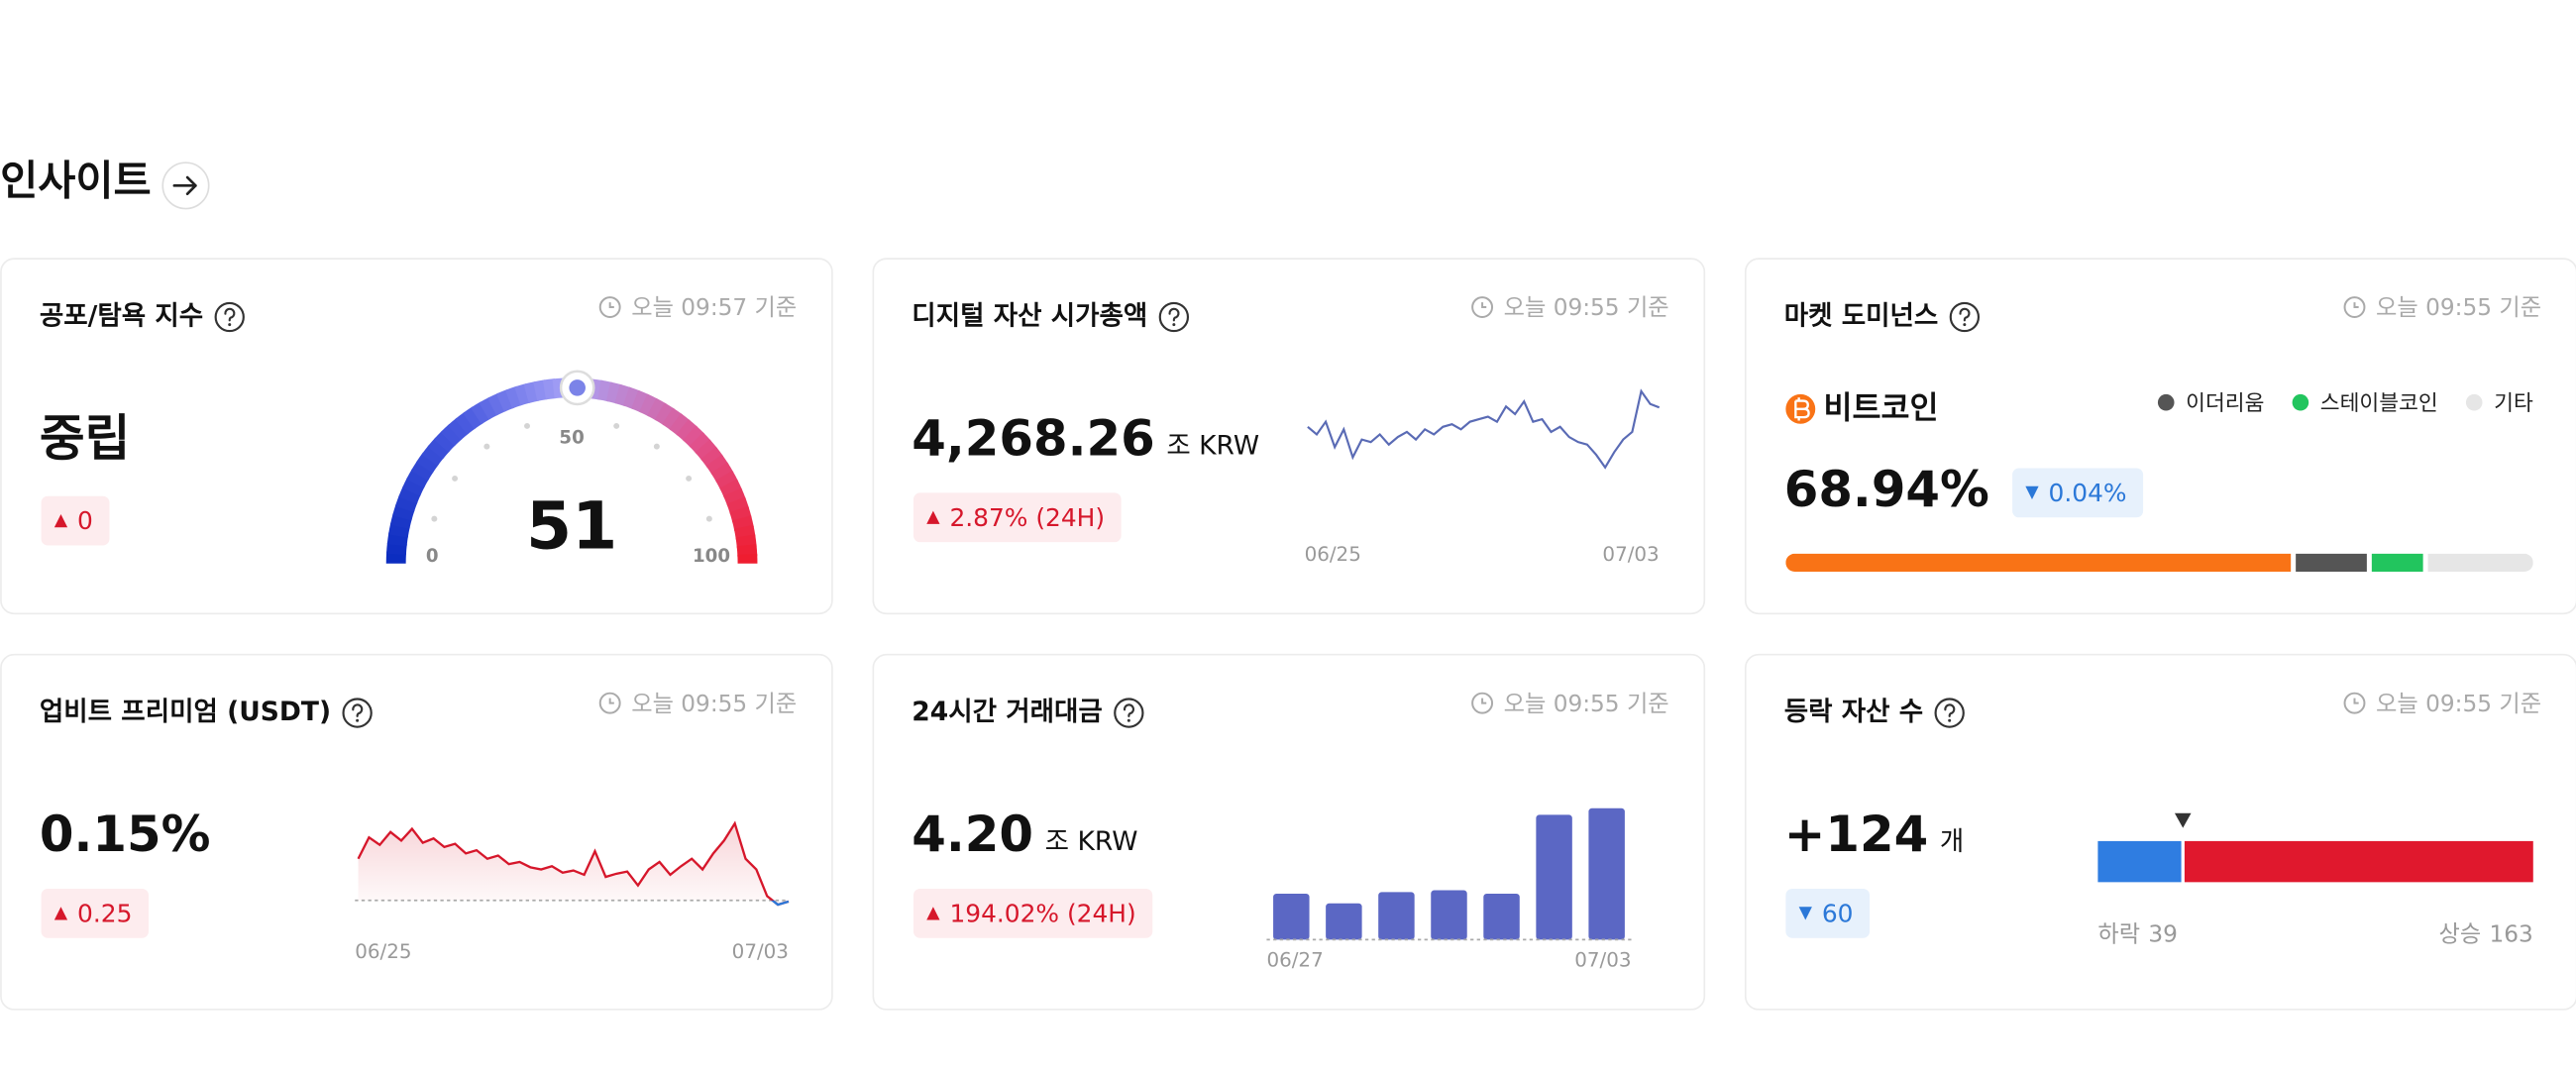 The image size is (2576, 1076). Describe the element at coordinates (577, 387) in the screenshot. I see `gauge-knob-center` at that location.